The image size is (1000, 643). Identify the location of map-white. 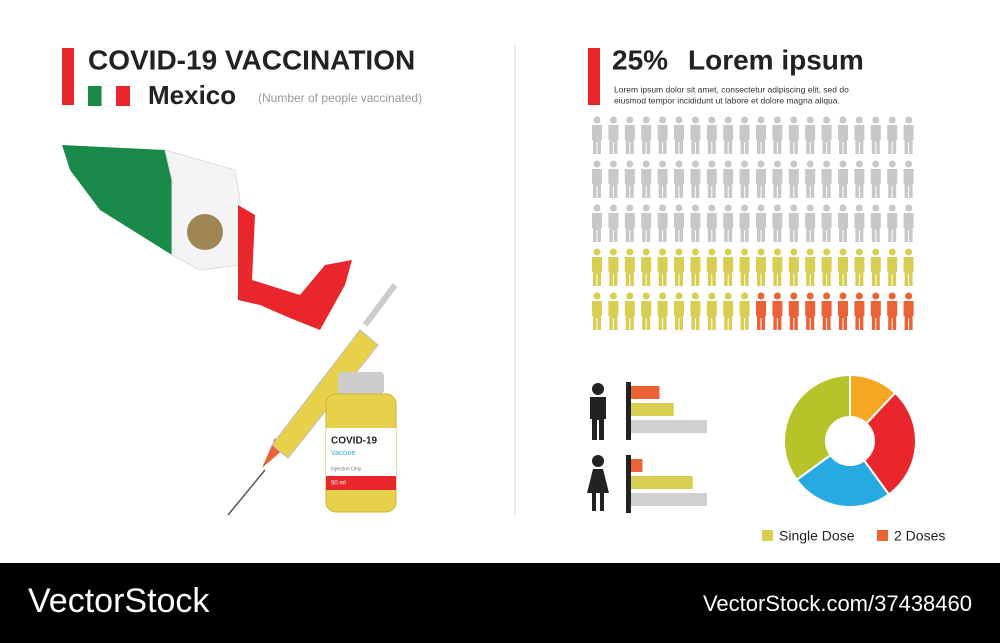
(202, 210).